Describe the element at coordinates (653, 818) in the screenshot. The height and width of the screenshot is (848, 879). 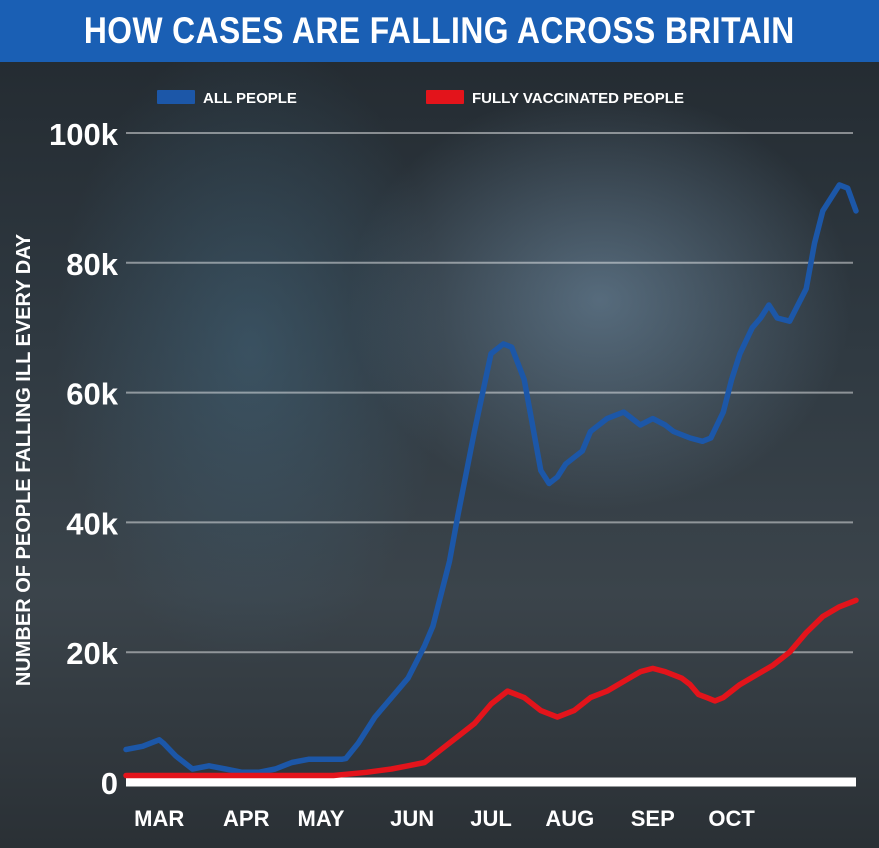
I see `x-tick-label: SEP` at that location.